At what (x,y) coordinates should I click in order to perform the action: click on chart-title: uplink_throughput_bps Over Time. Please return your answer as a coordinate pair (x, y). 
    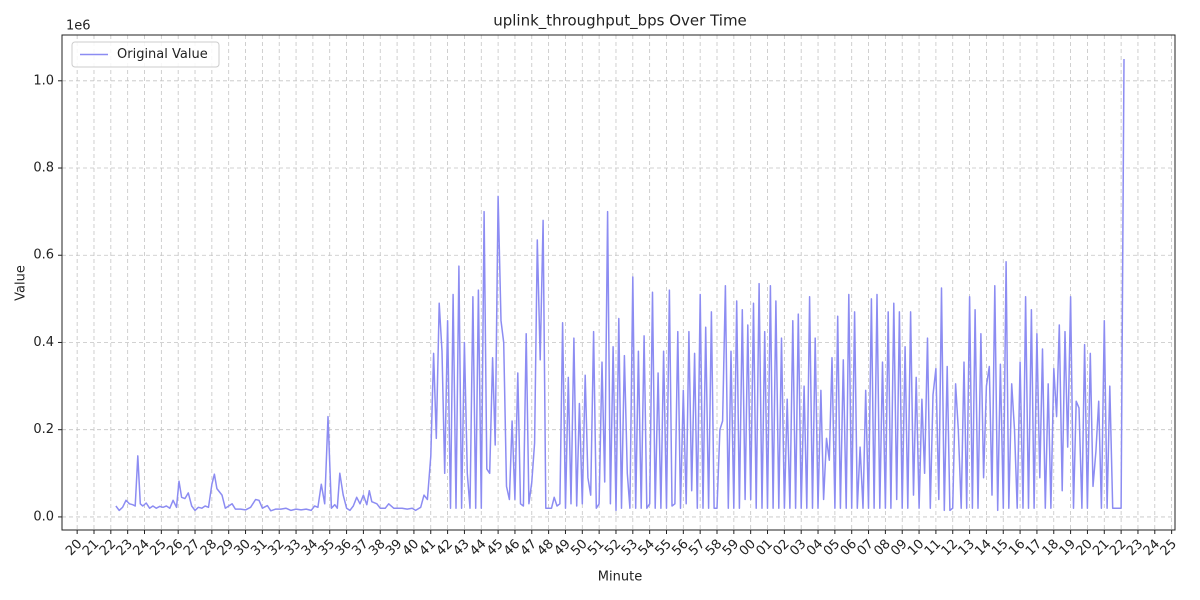
    Looking at the image, I should click on (620, 21).